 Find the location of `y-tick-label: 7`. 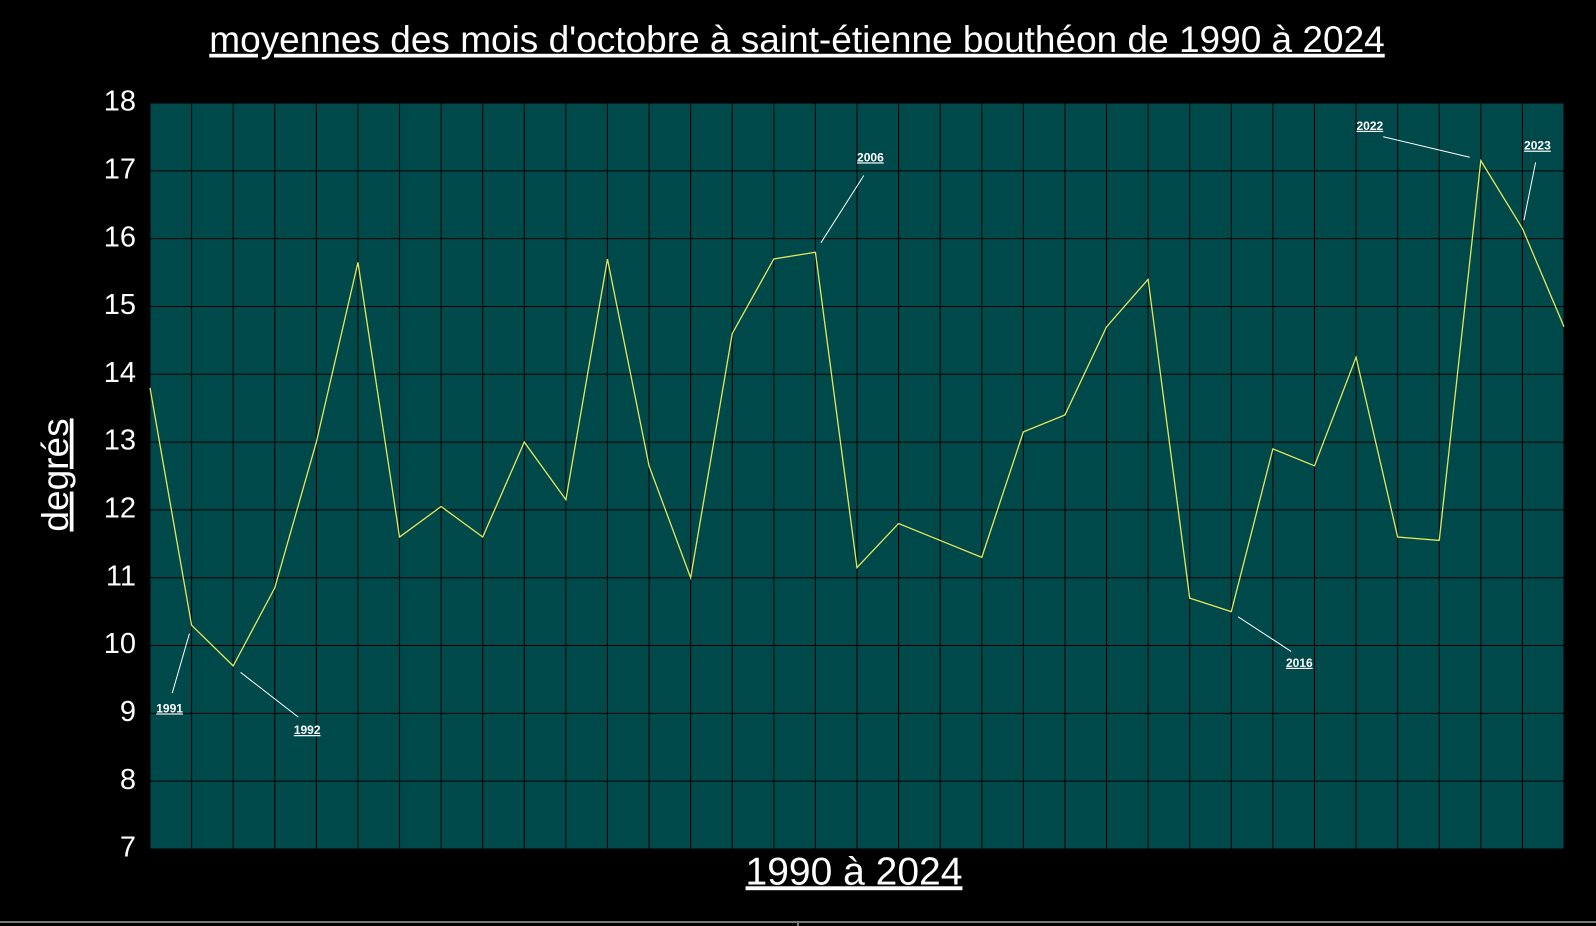

y-tick-label: 7 is located at coordinates (128, 848).